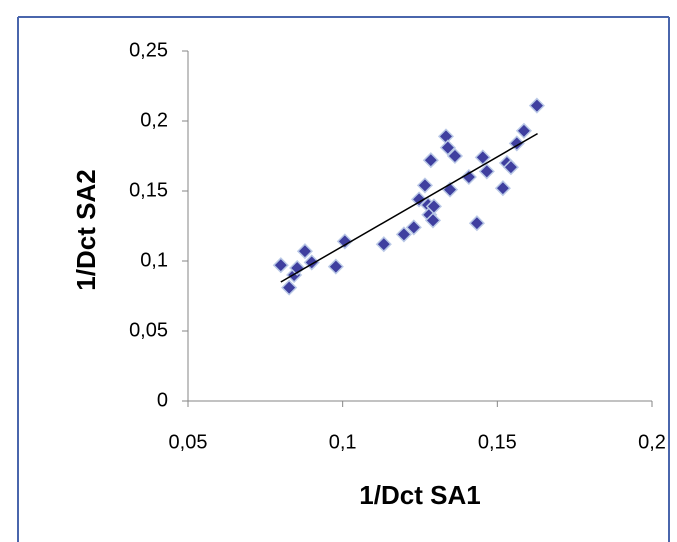 This screenshot has height=542, width=677. What do you see at coordinates (148, 330) in the screenshot?
I see `y-tick-label: 0,05` at bounding box center [148, 330].